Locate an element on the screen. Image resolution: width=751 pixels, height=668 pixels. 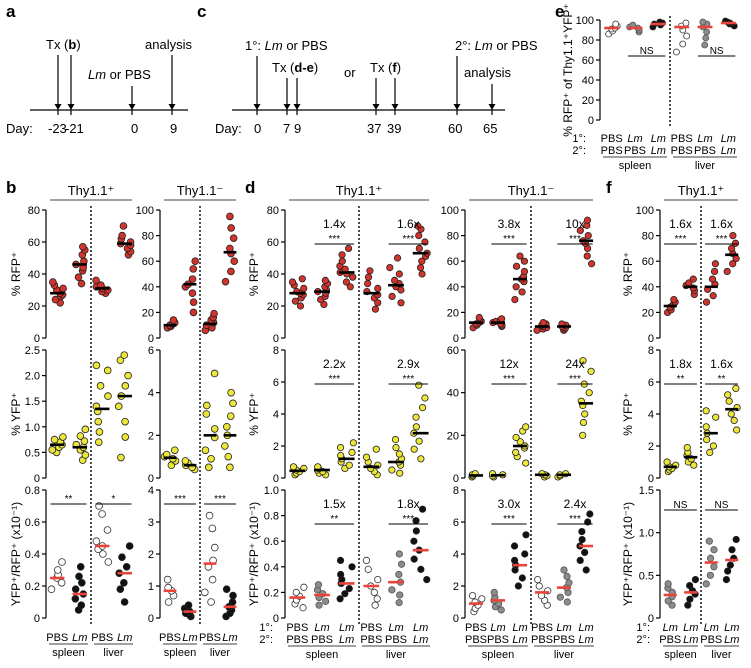
plot-d-y-tick-label: 2 is located at coordinates (456, 587).